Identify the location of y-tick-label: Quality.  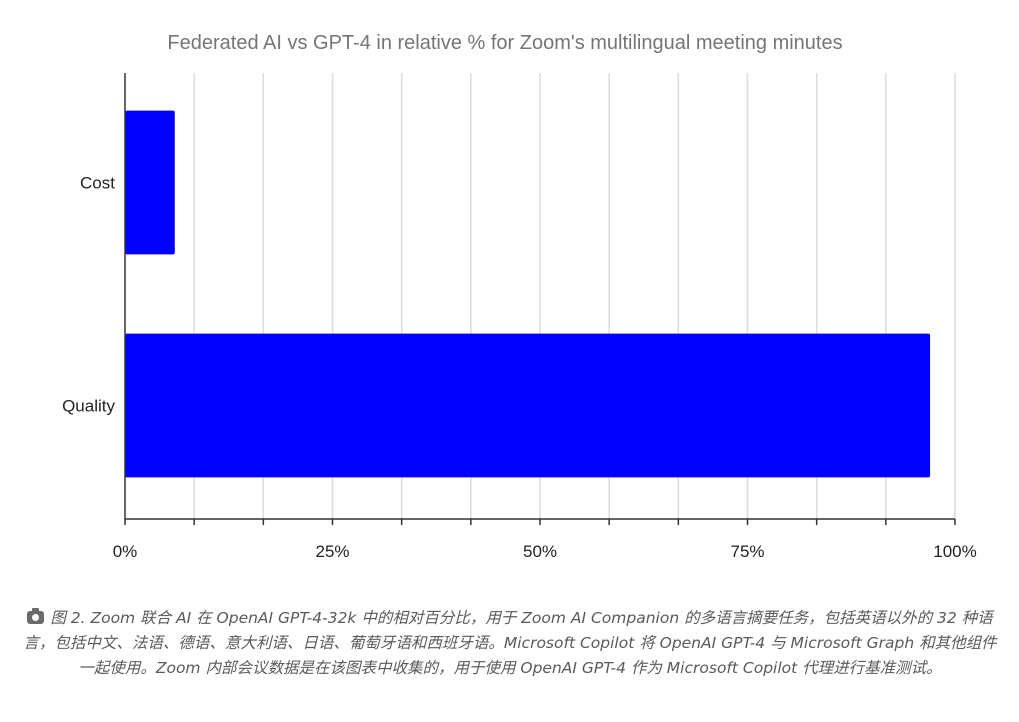
(88, 406).